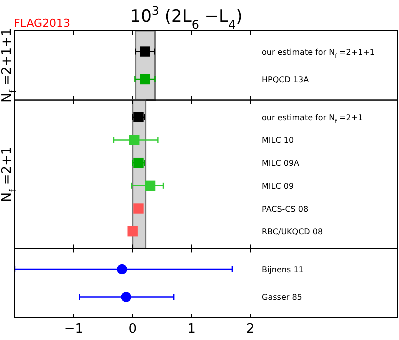  I want to click on x-tick-label: 2, so click(250, 329).